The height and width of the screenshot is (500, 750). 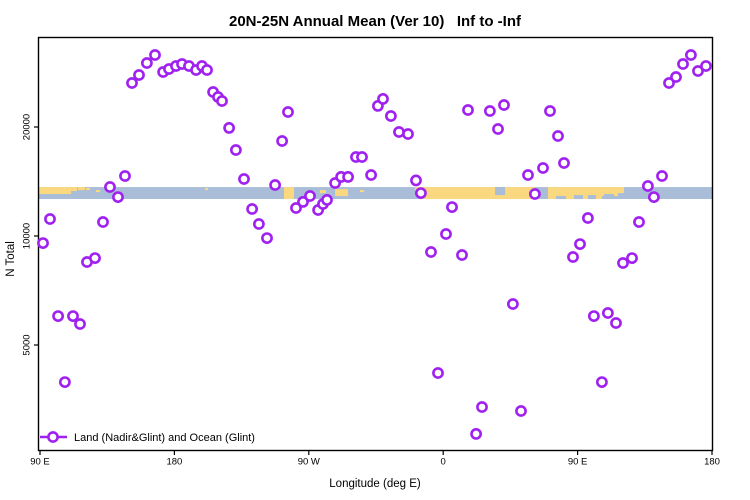 I want to click on y-tick-label: 20000, so click(x=27, y=127).